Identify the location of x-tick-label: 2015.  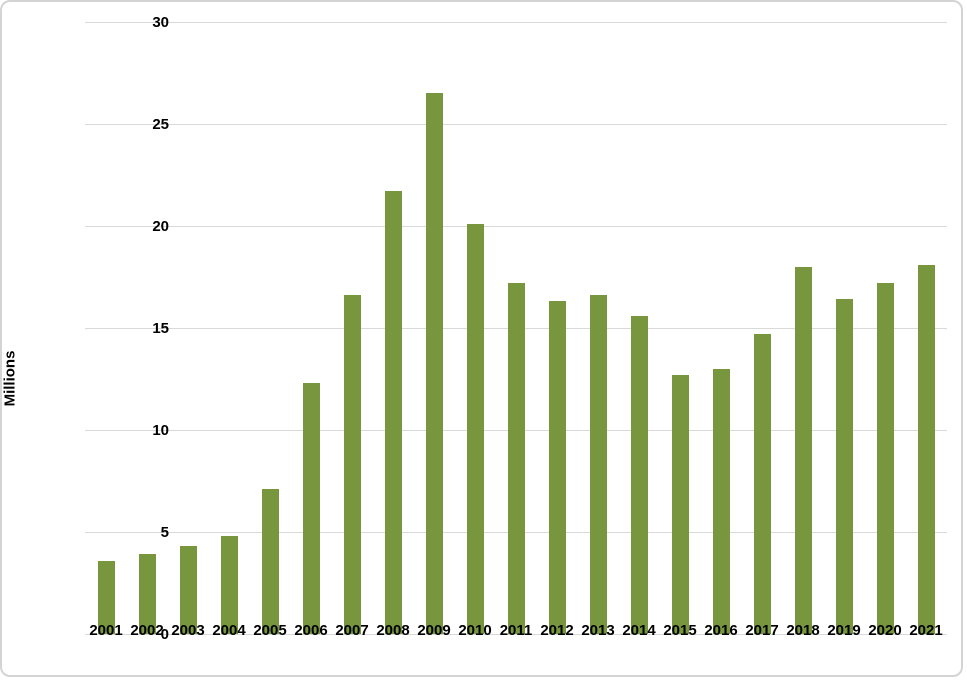
(680, 630).